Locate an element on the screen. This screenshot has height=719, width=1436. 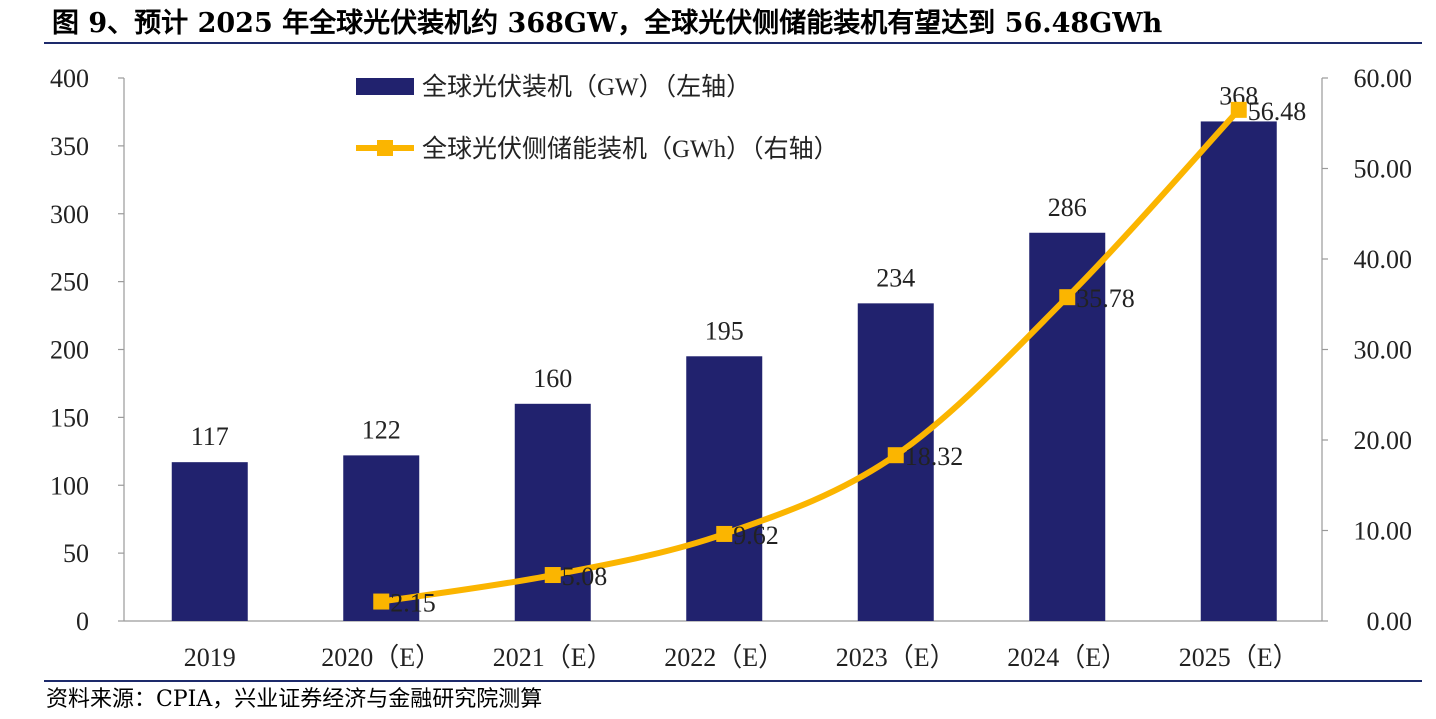
x-tick-label: 2021（E） is located at coordinates (553, 657).